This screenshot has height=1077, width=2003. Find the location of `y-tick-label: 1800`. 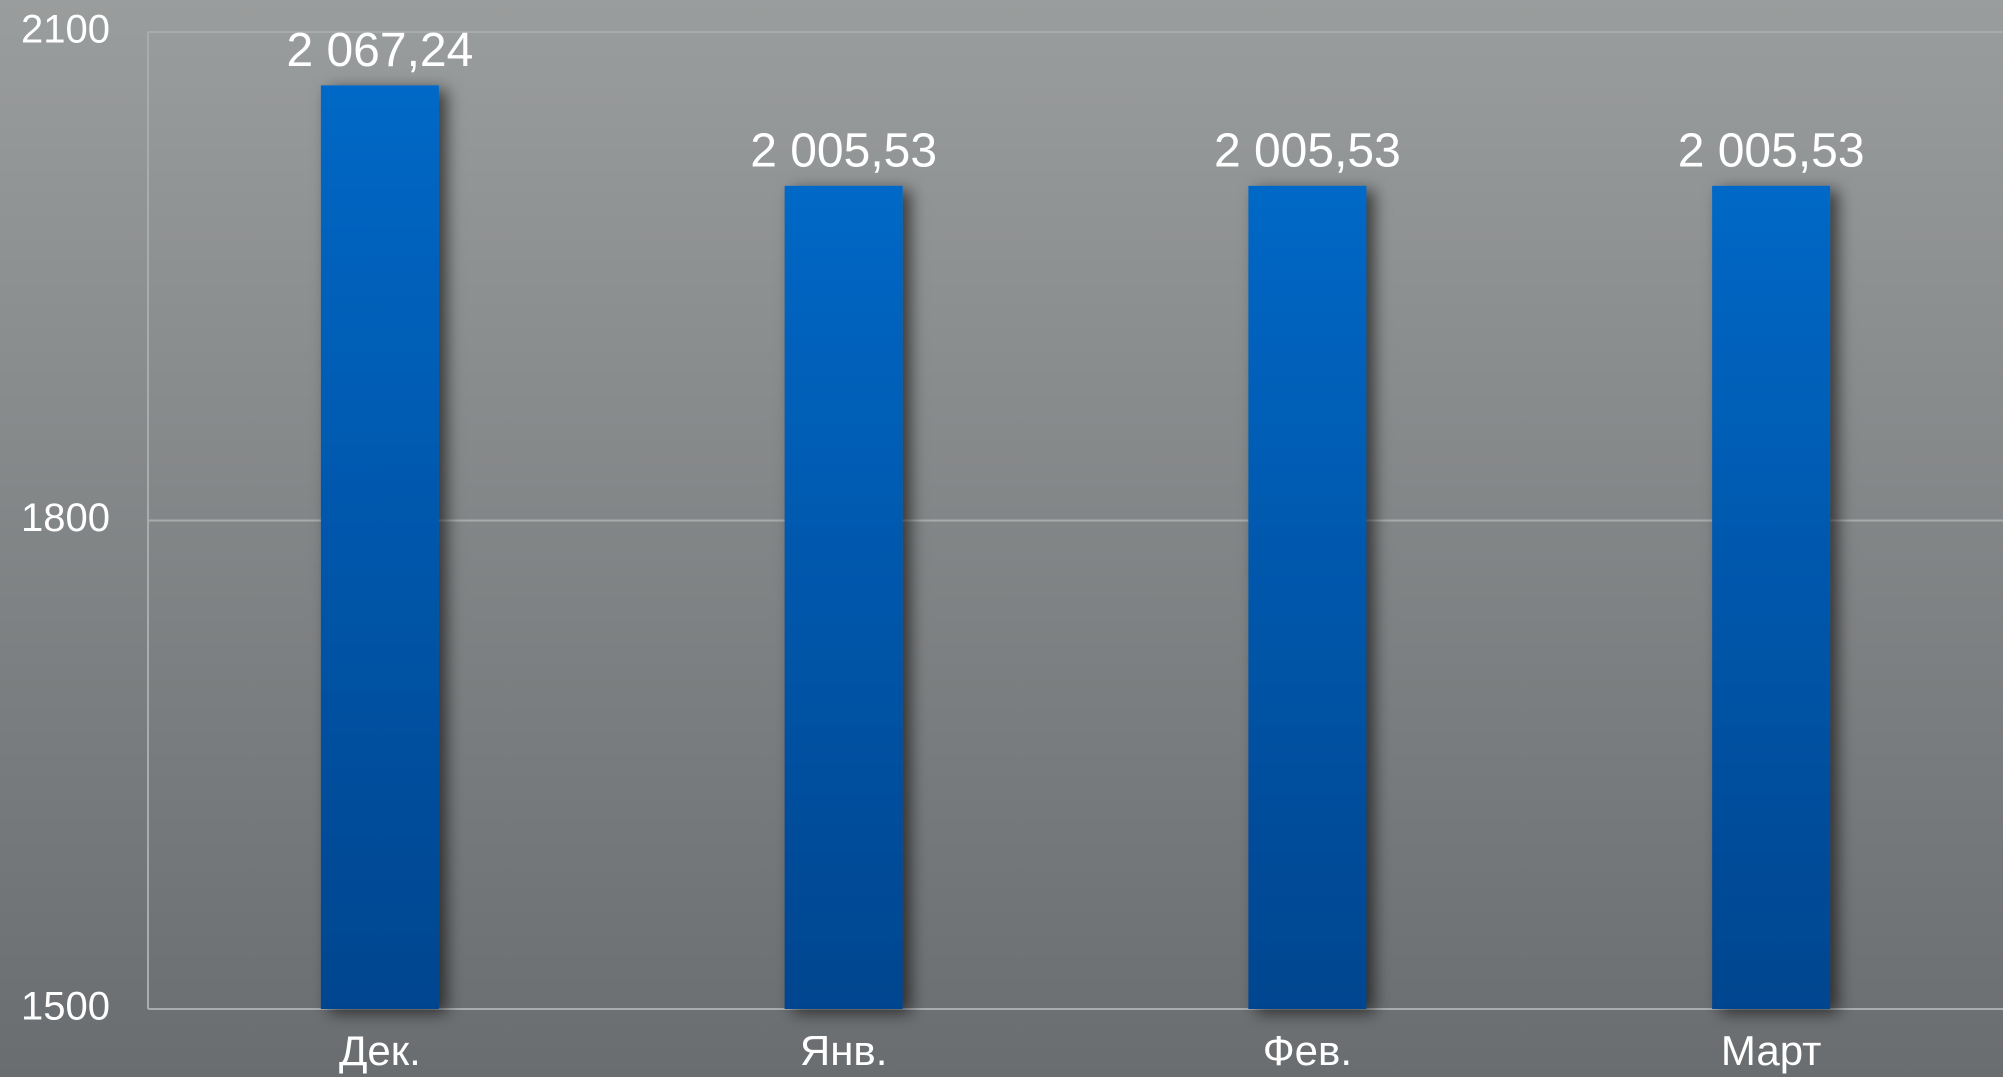

y-tick-label: 1800 is located at coordinates (65, 518).